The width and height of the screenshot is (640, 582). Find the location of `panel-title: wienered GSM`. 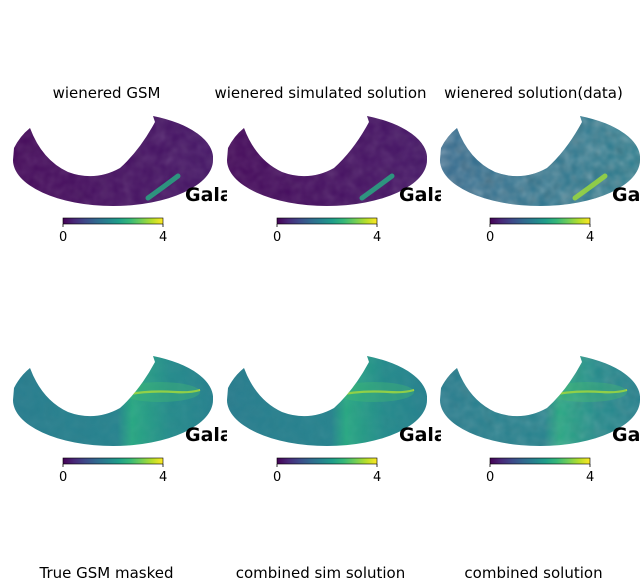

panel-title: wienered GSM is located at coordinates (106, 93).